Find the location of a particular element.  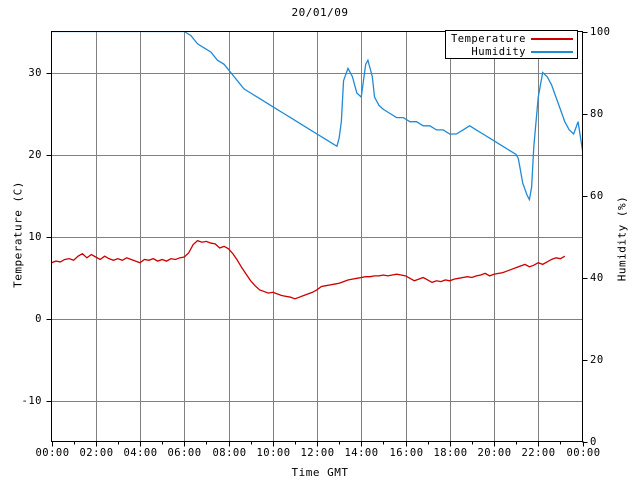

y-tick-label-right-0: 0 is located at coordinates (593, 441).